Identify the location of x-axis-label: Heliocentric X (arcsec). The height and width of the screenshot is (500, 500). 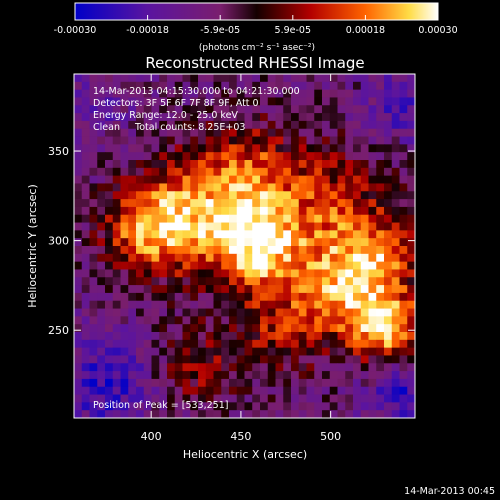
(245, 454).